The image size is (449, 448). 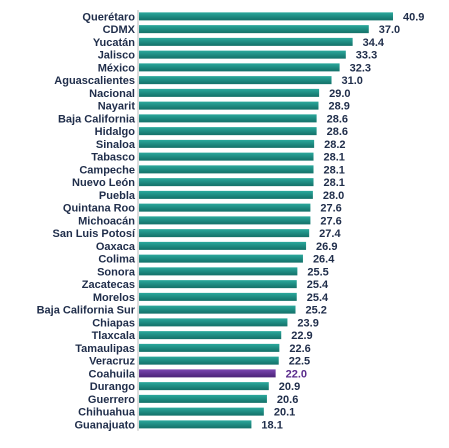 I want to click on category-label: Colima, so click(x=117, y=260).